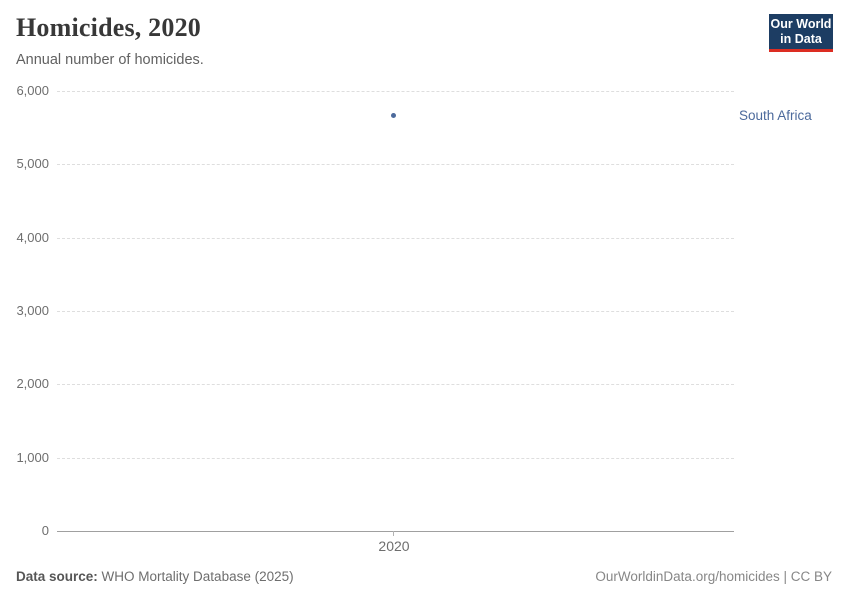  What do you see at coordinates (32, 237) in the screenshot?
I see `y-axis-tick-label: 4,000` at bounding box center [32, 237].